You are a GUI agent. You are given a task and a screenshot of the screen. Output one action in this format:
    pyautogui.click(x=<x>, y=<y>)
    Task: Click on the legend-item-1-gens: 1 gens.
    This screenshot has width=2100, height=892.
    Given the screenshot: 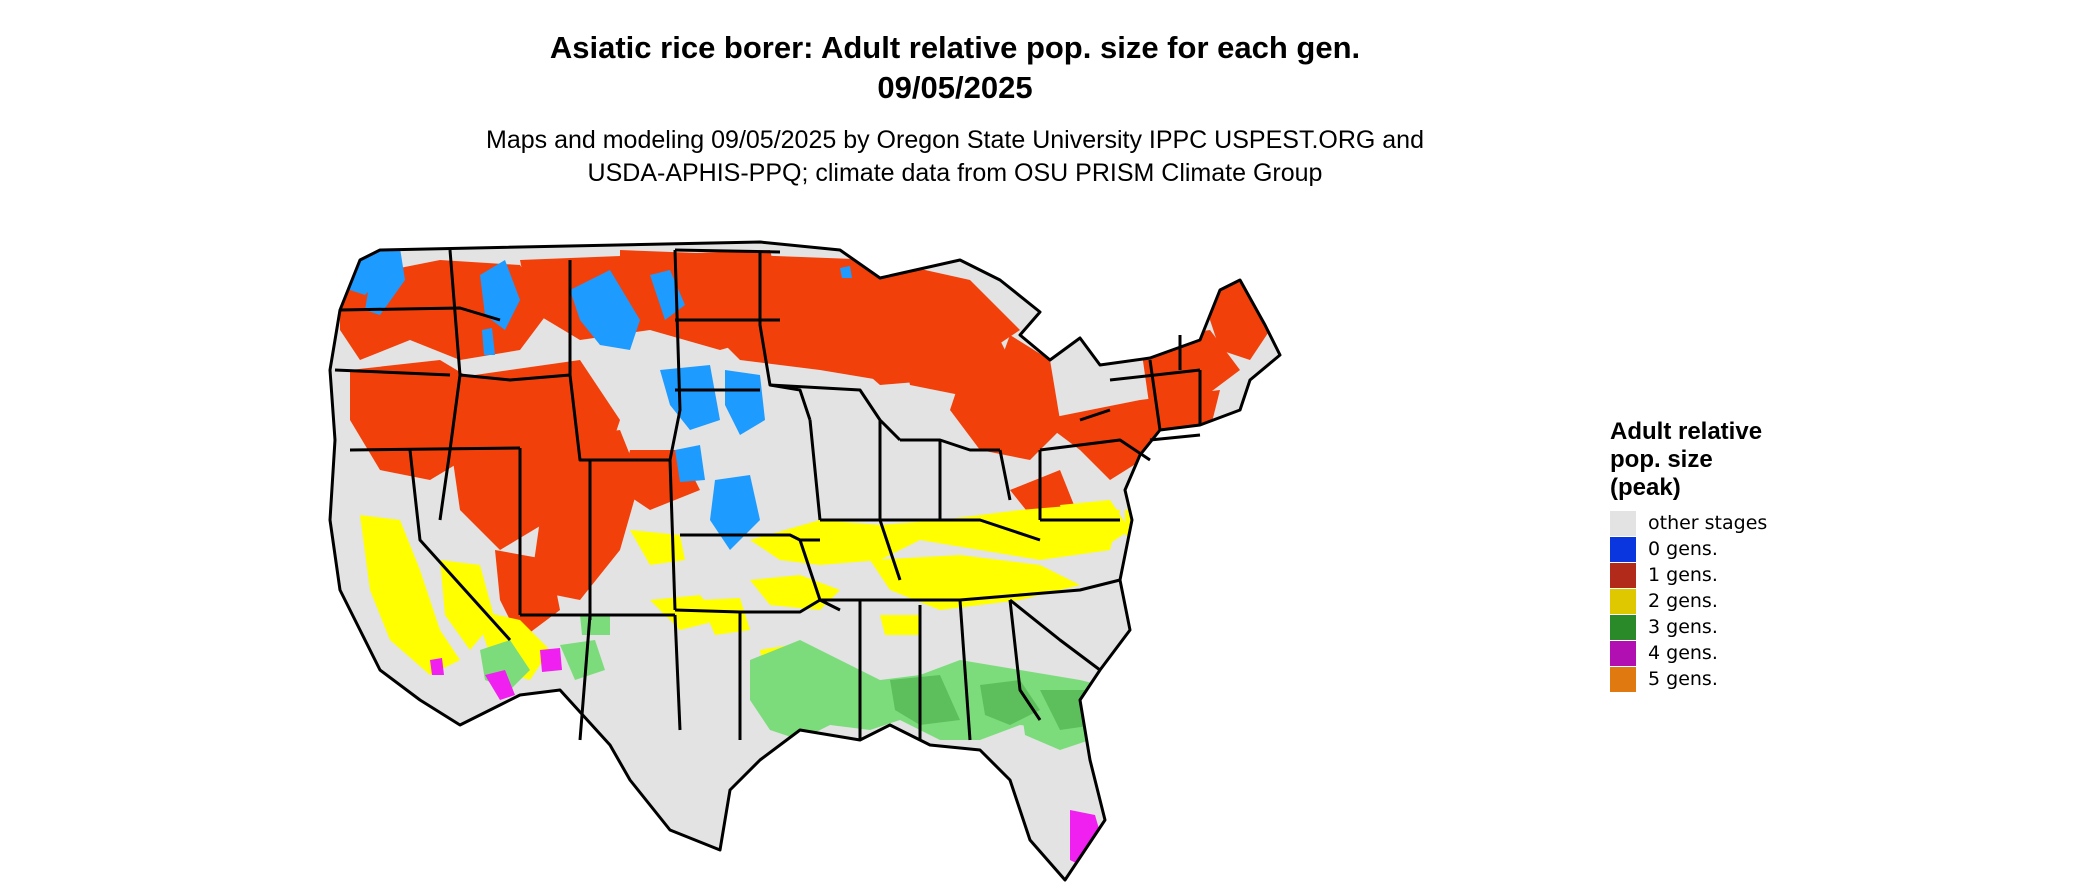 What is the action you would take?
    pyautogui.click(x=1710, y=575)
    